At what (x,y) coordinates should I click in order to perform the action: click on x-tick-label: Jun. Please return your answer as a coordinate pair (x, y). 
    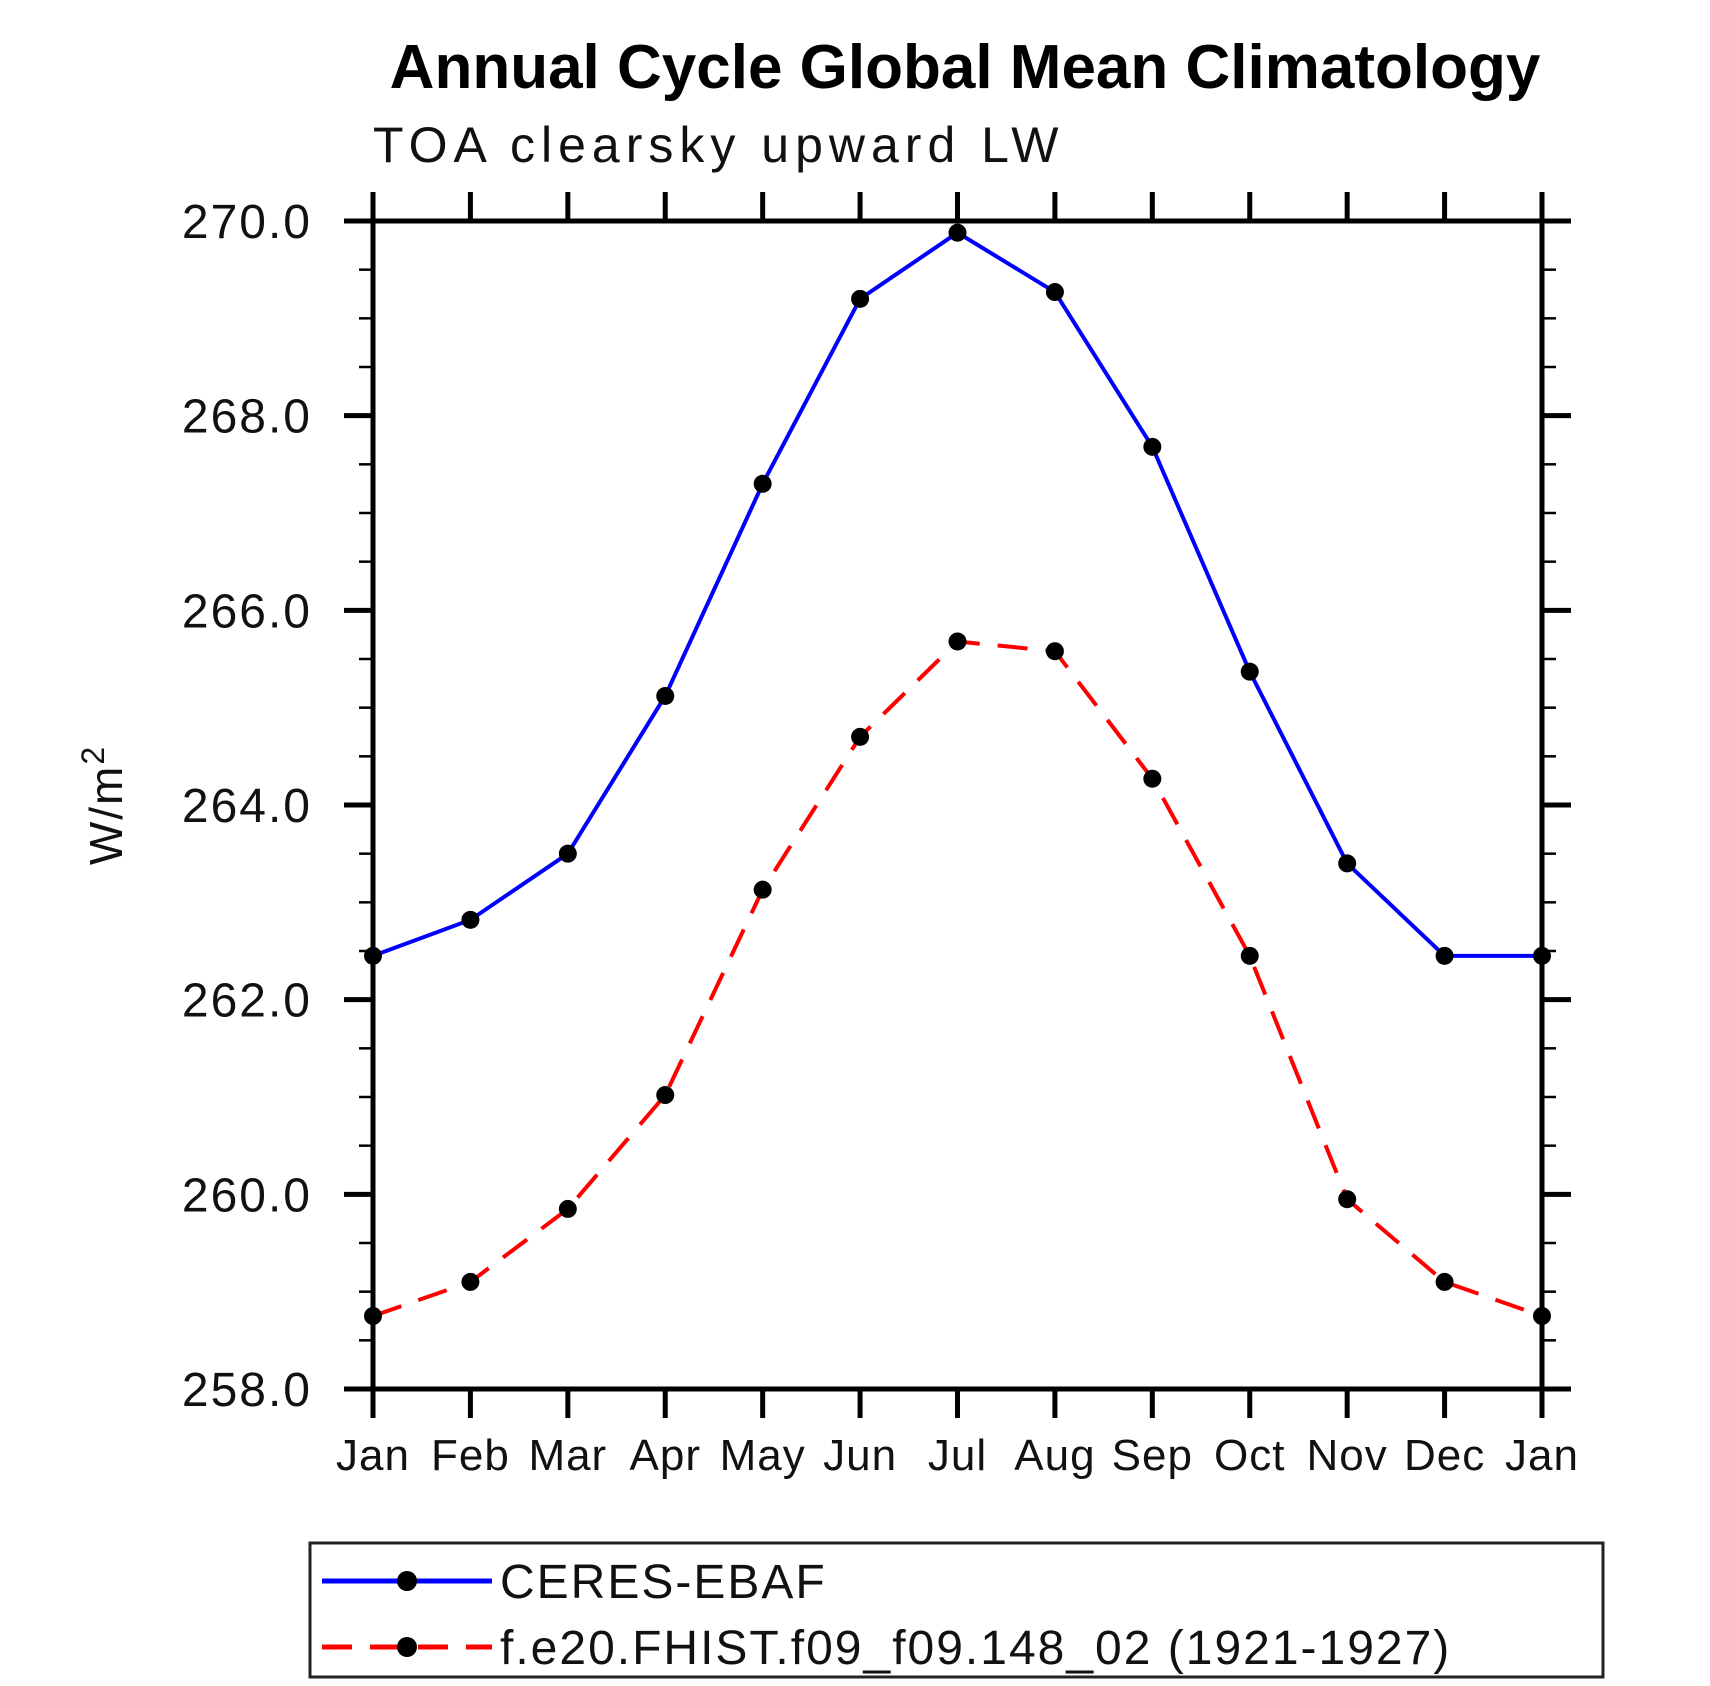
    Looking at the image, I should click on (860, 1455).